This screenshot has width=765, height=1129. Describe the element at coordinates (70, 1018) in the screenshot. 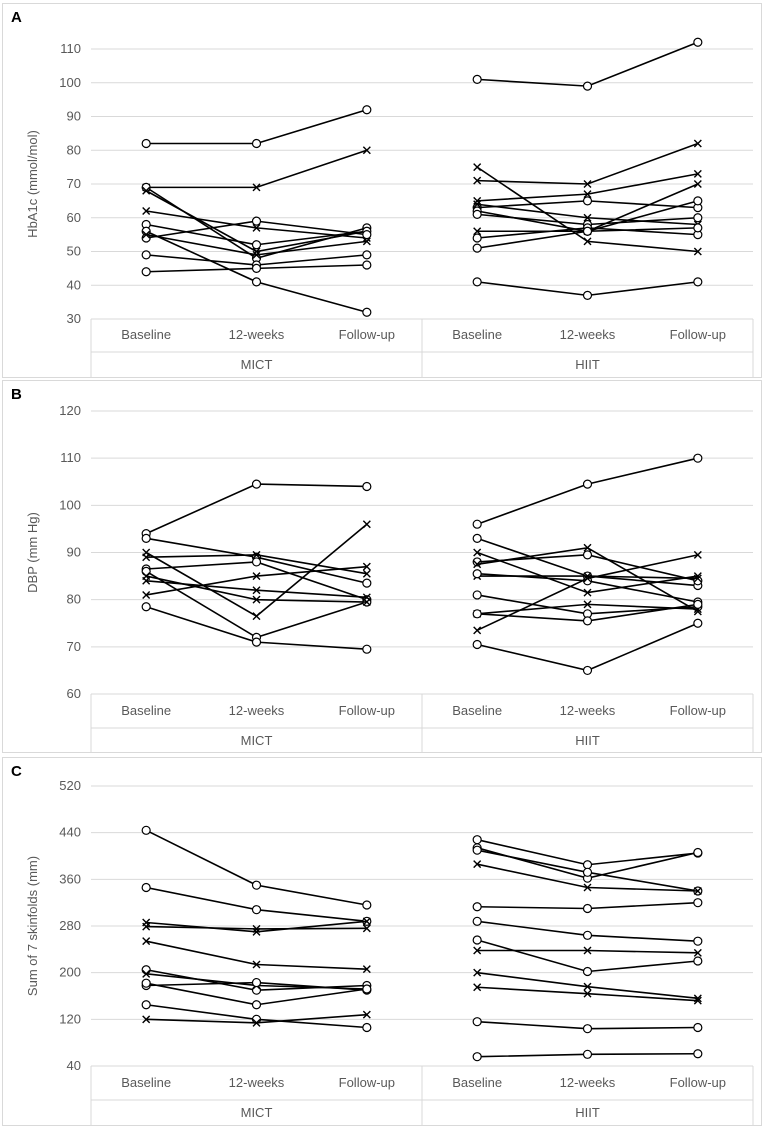

I see `y-tick-label: 120` at that location.